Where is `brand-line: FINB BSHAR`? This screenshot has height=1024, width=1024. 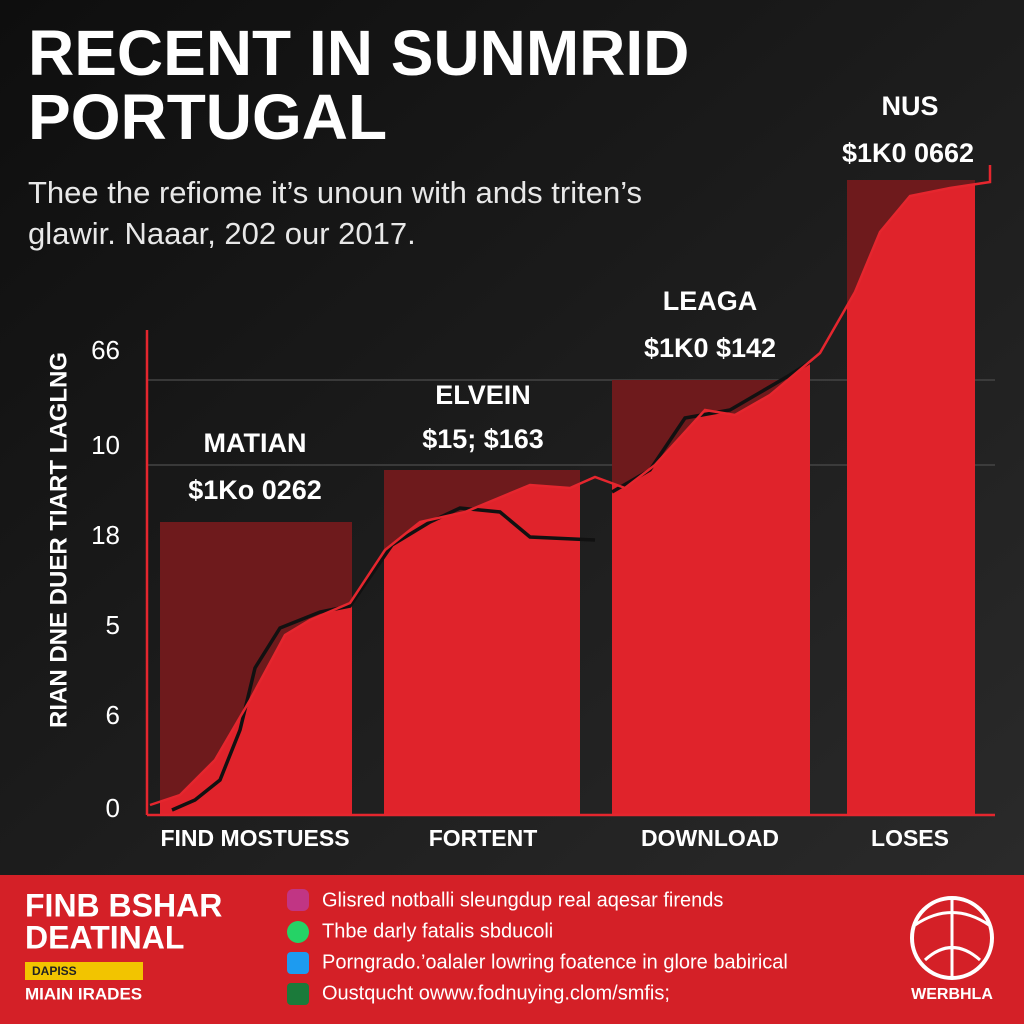
brand-line: FINB BSHAR is located at coordinates (123, 905).